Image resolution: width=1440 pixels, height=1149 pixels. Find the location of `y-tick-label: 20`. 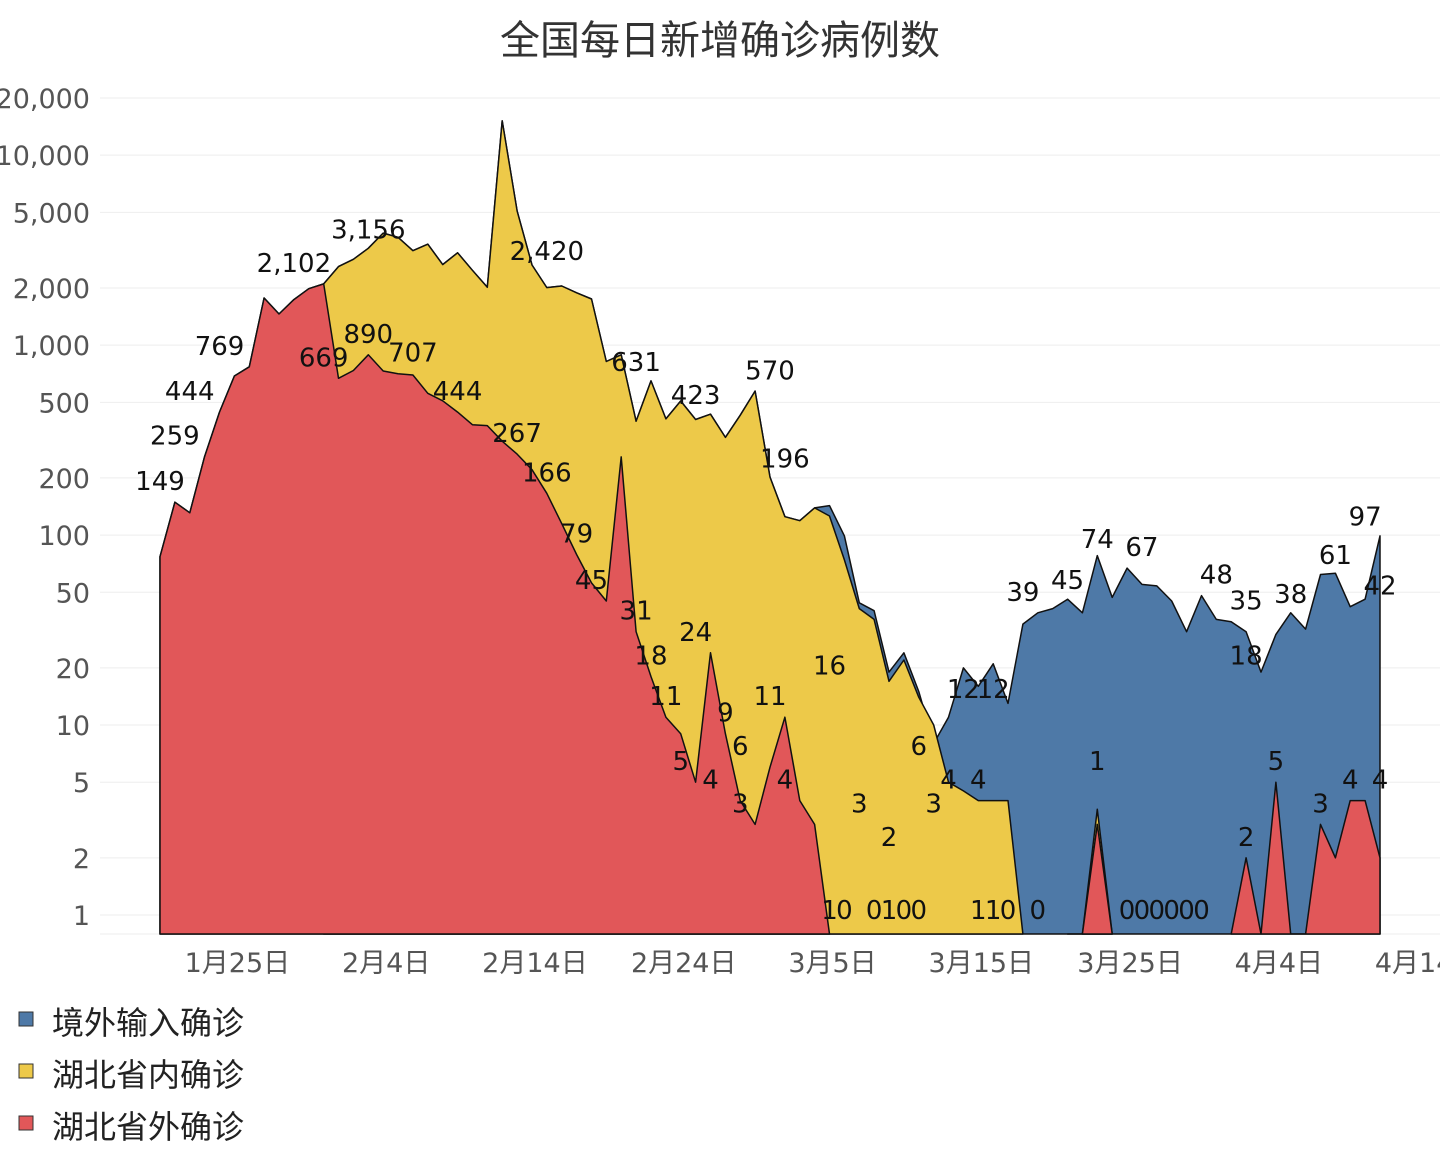

y-tick-label: 20 is located at coordinates (73, 669).